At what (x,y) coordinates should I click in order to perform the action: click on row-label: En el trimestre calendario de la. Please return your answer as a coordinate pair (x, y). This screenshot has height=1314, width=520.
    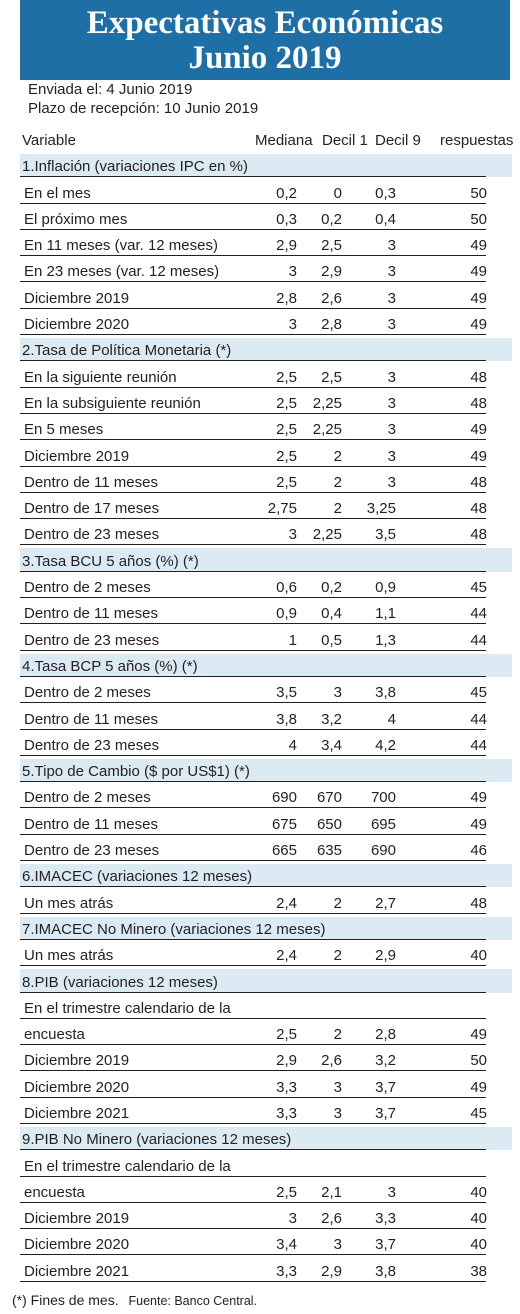
    Looking at the image, I should click on (127, 1008).